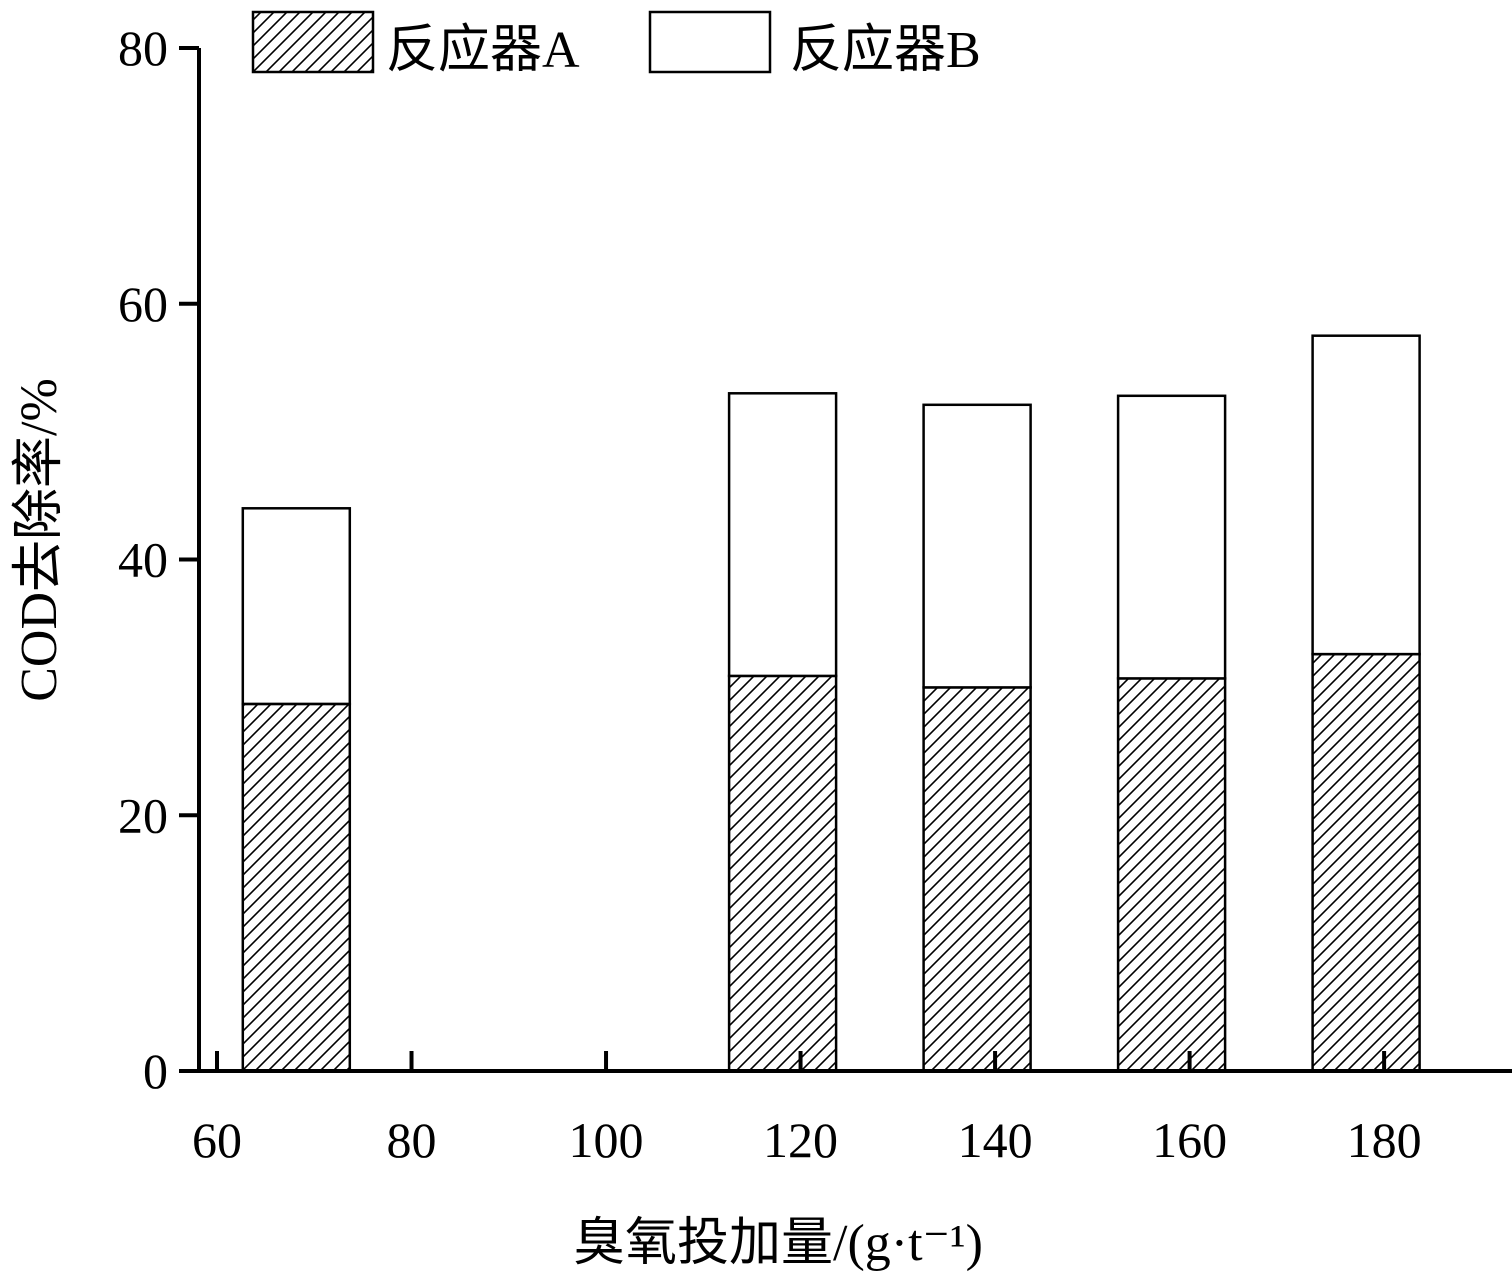 Image resolution: width=1512 pixels, height=1280 pixels. I want to click on legend-item-a: 反应器A, so click(415, 44).